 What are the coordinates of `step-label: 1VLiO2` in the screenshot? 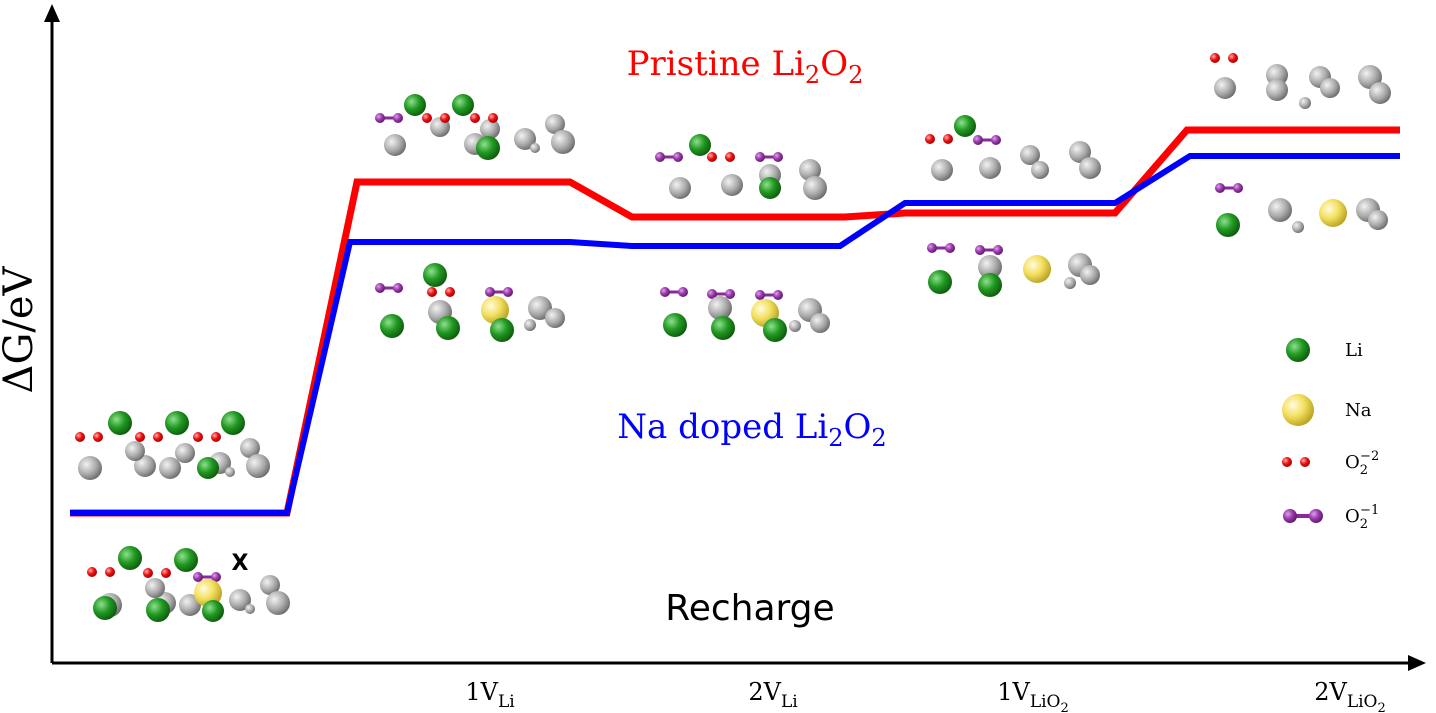 It's located at (1033, 695).